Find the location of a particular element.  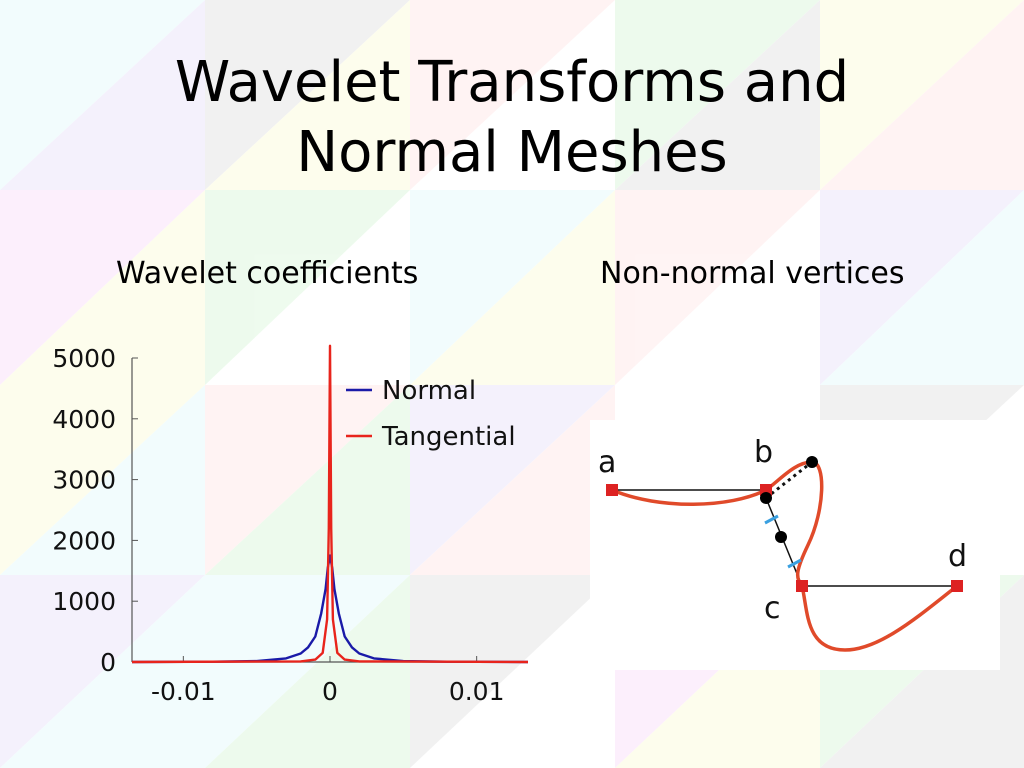

label-a: a is located at coordinates (607, 462).